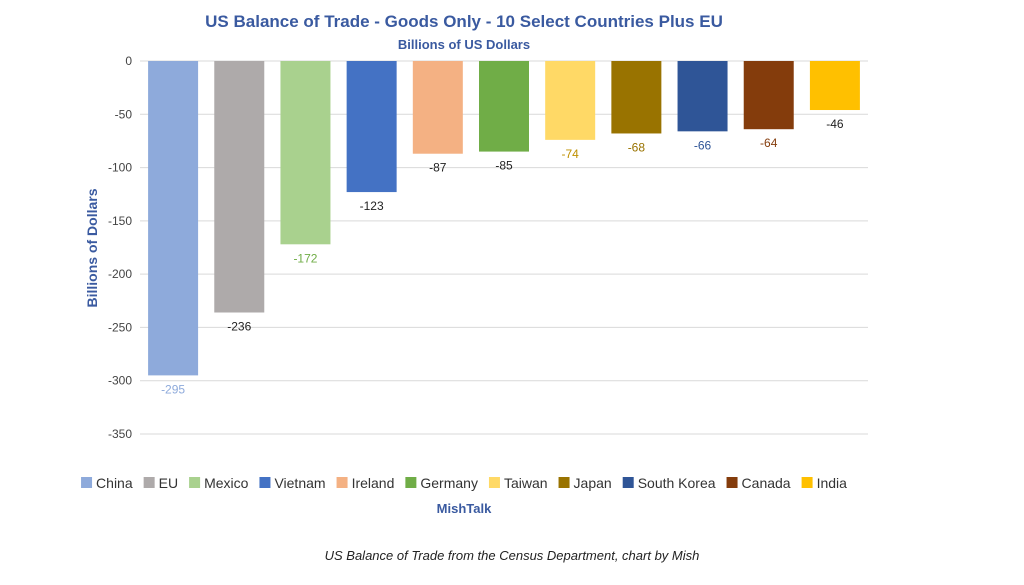 This screenshot has width=1024, height=585. Describe the element at coordinates (438, 168) in the screenshot. I see `data-label: -87` at that location.